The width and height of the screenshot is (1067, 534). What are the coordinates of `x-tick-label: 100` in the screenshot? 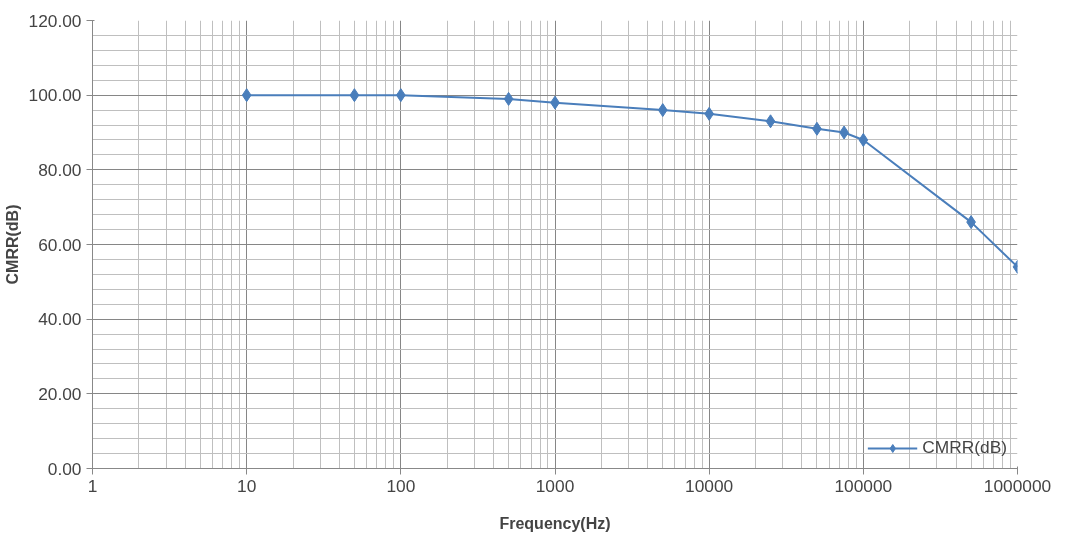 It's located at (401, 485).